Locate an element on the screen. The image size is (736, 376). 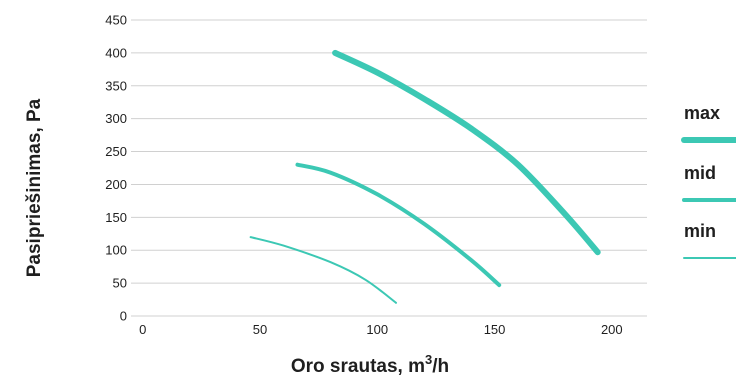
x-tick-label: 150 is located at coordinates (495, 329).